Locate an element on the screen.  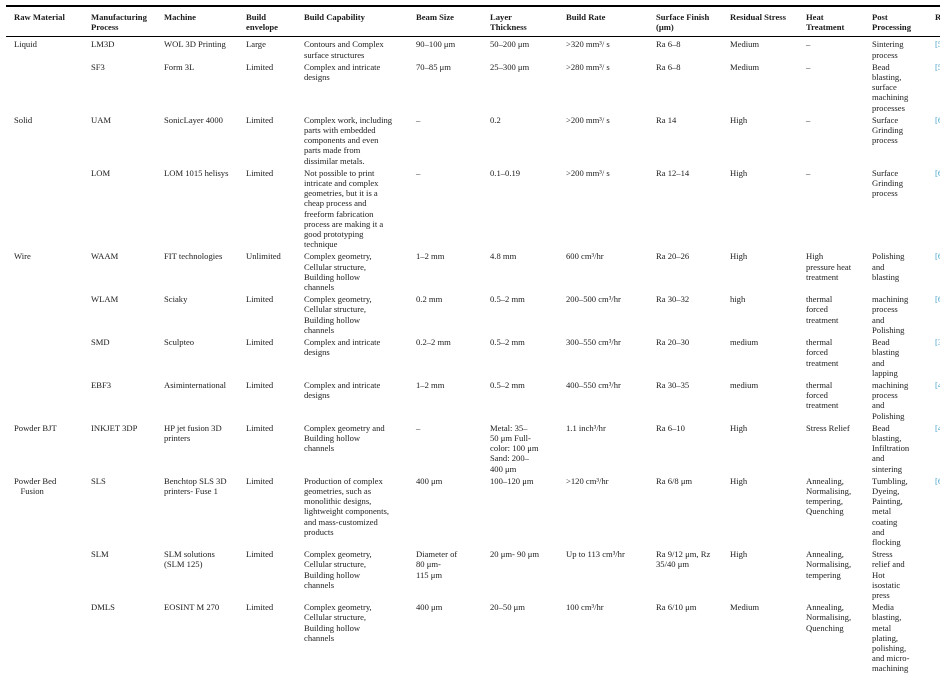
column-header-env: Build envelope is located at coordinates (275, 22).